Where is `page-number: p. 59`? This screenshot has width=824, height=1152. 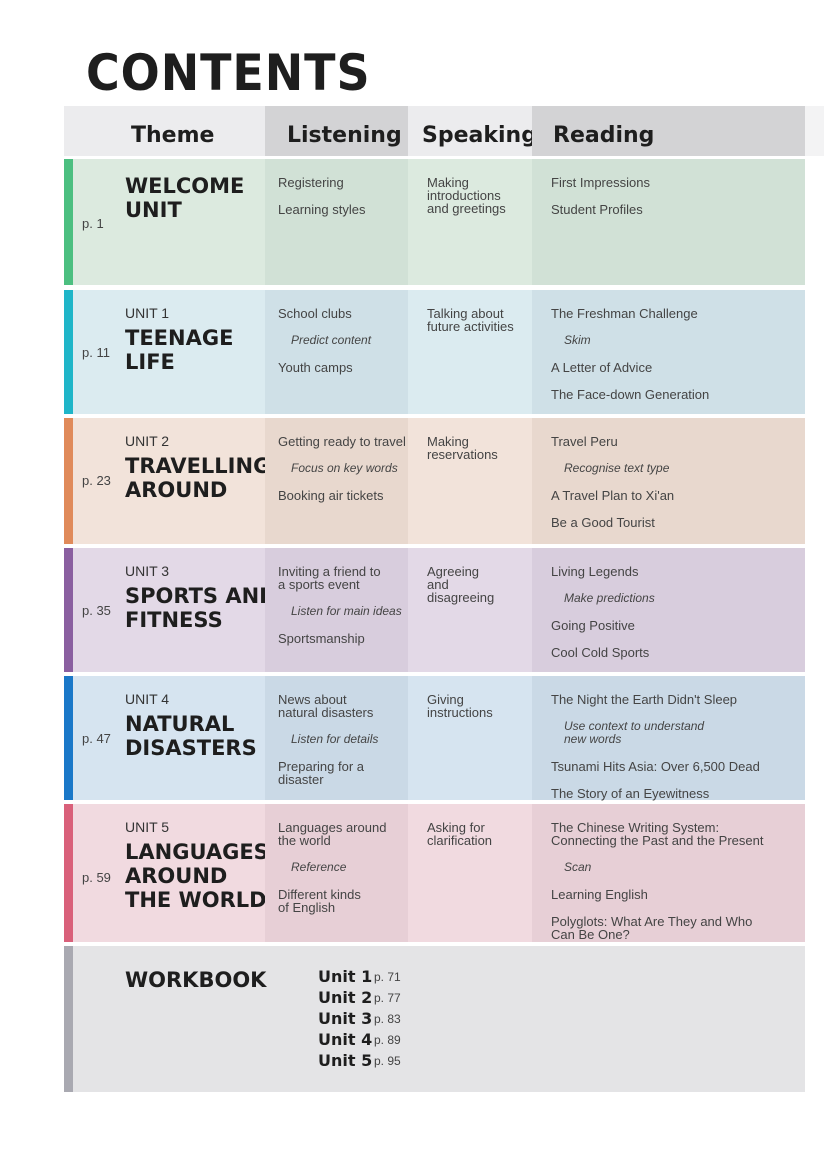
page-number: p. 59 is located at coordinates (96, 877).